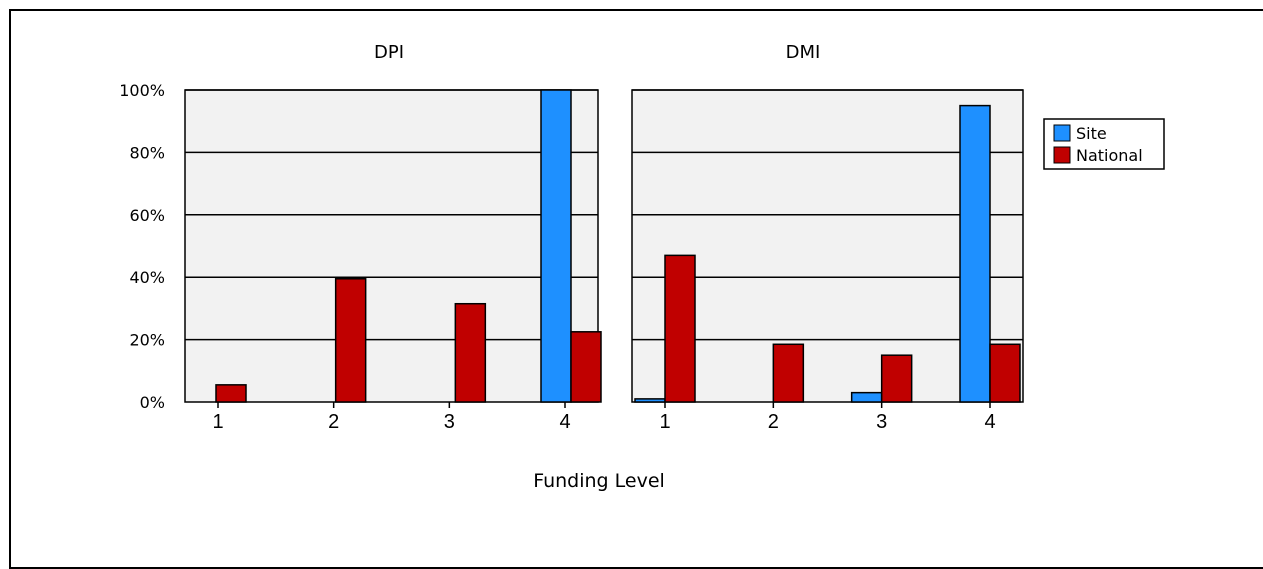 The width and height of the screenshot is (1263, 569). I want to click on legend-swatch-national, so click(1062, 155).